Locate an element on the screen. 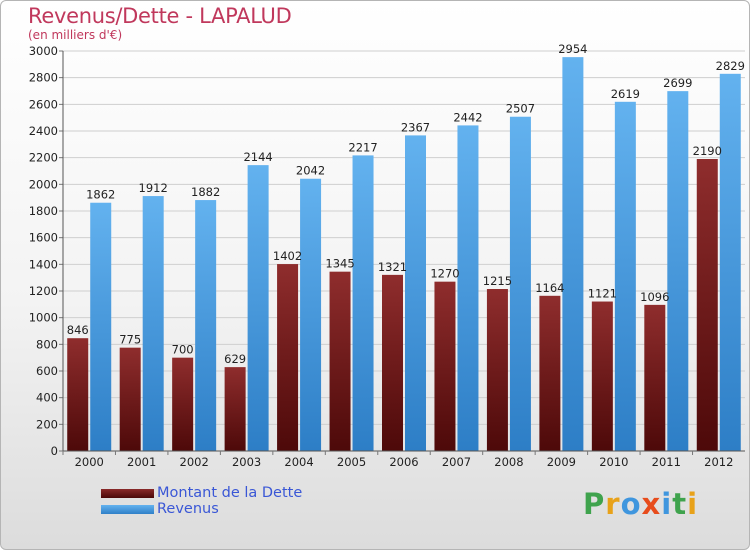 This screenshot has height=550, width=750. bar-revenus-2007 is located at coordinates (468, 288).